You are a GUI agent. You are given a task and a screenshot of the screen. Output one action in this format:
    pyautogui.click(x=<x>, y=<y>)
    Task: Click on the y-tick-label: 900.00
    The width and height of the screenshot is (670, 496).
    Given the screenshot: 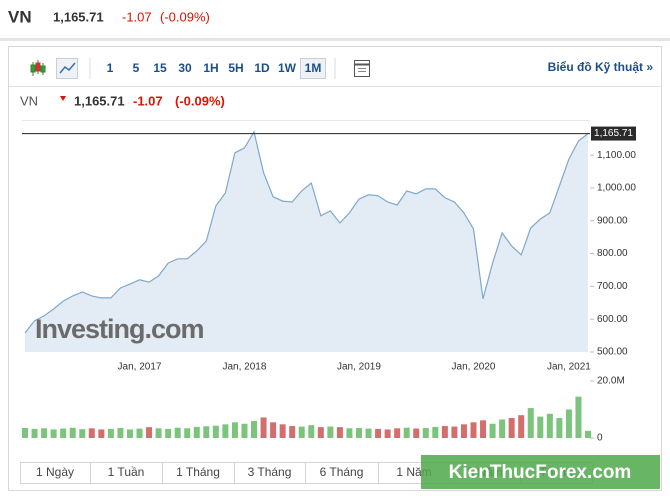 What is the action you would take?
    pyautogui.click(x=612, y=220)
    